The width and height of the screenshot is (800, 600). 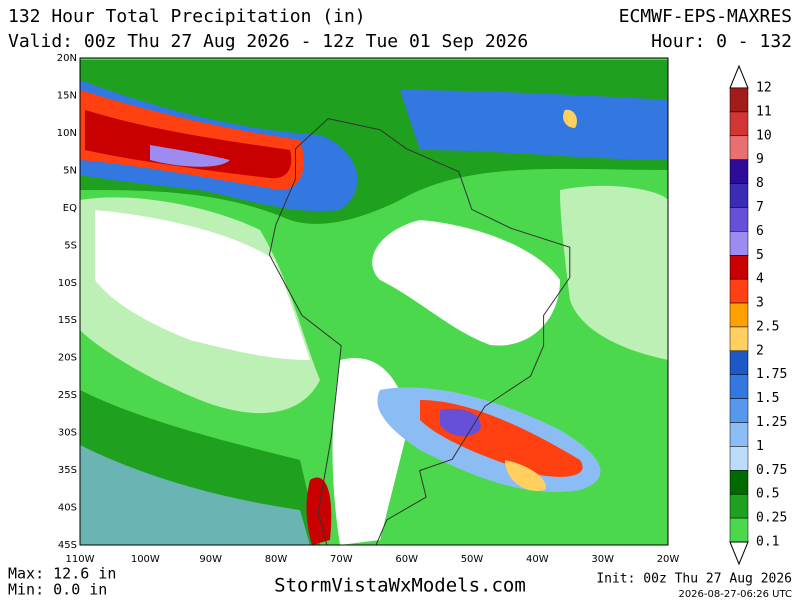 I want to click on timestamp: 2026-08-27-06:26 UTC, so click(x=735, y=594).